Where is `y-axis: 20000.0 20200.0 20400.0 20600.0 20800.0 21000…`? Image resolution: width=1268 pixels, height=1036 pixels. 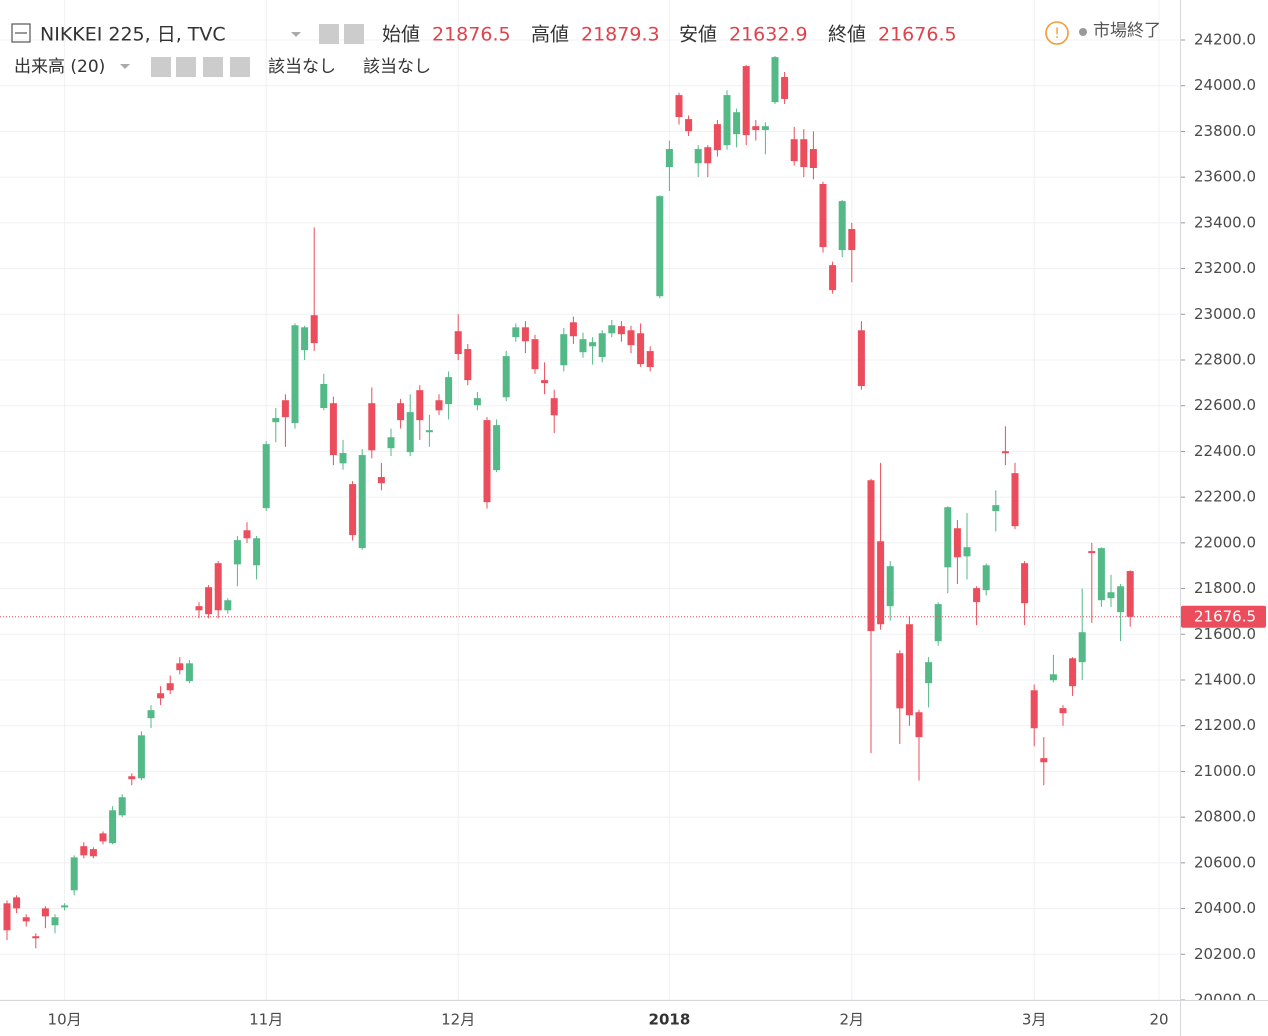 y-axis: 20000.0 20200.0 20400.0 20600.0 20800.0 21000… is located at coordinates (1218, 515).